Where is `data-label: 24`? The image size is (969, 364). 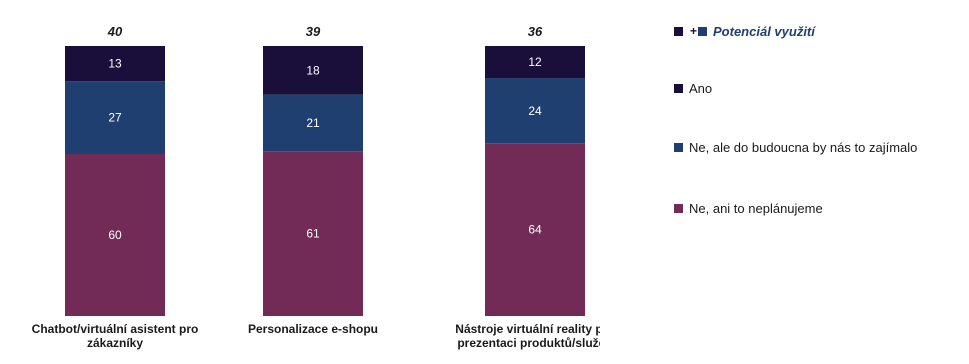
data-label: 24 is located at coordinates (535, 111).